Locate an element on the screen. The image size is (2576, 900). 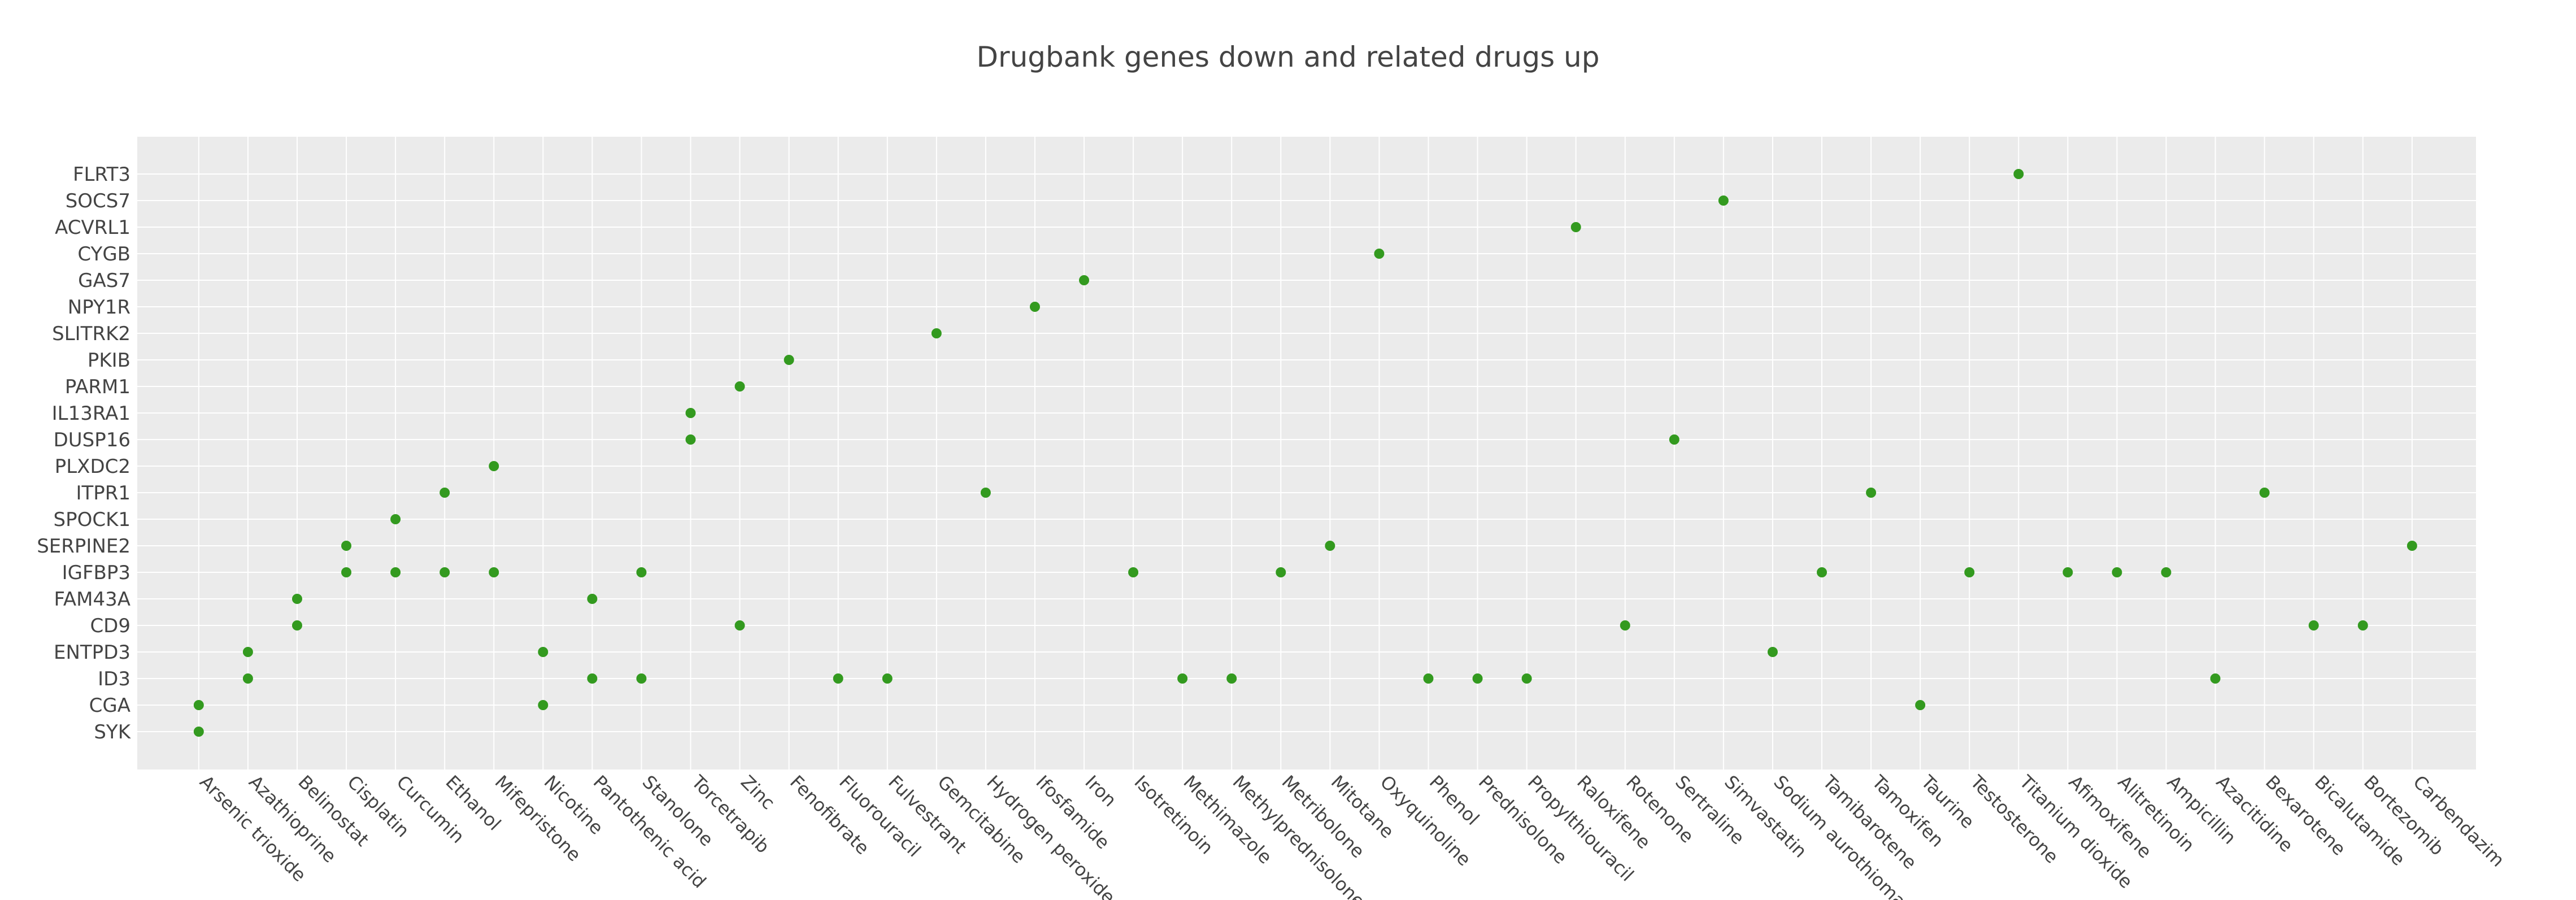
y-tick-label: CD9 is located at coordinates (110, 626).